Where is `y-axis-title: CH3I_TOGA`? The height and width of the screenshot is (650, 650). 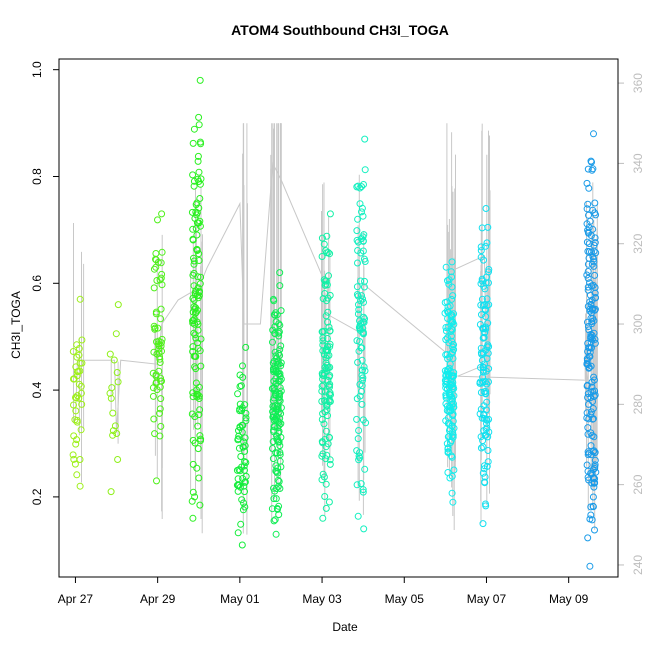
y-axis-title: CH3I_TOGA is located at coordinates (16, 325).